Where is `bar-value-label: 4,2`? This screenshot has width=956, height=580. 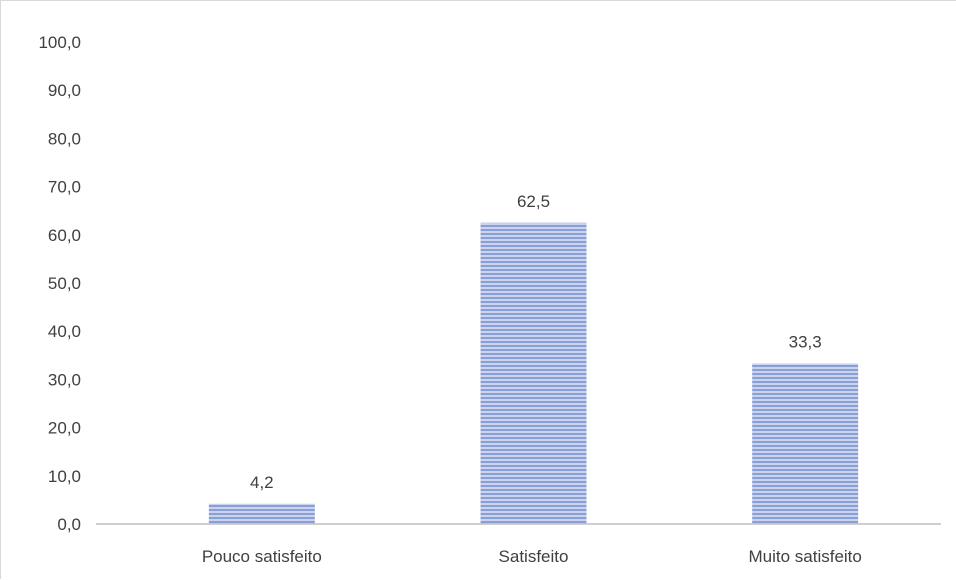 bar-value-label: 4,2 is located at coordinates (262, 482).